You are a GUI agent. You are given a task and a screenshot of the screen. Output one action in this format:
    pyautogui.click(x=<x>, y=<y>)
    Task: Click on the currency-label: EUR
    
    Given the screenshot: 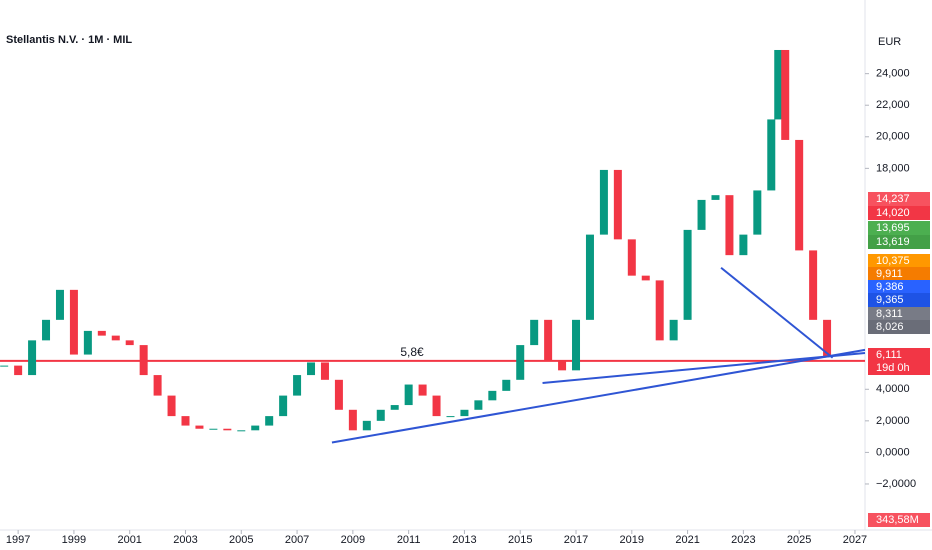 What is the action you would take?
    pyautogui.click(x=889, y=42)
    